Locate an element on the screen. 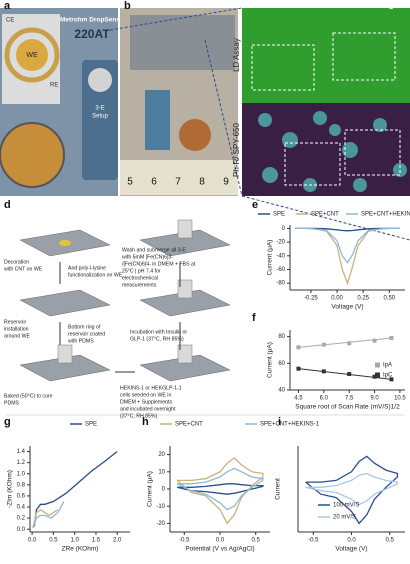 The height and width of the screenshot is (564, 410). x-tick-label: 0.5 is located at coordinates (53, 541).